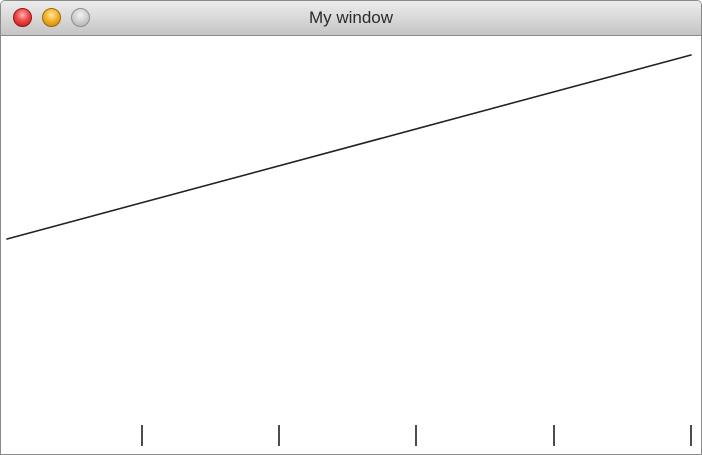 The width and height of the screenshot is (702, 455). What do you see at coordinates (51, 17) in the screenshot?
I see `minimize-button` at bounding box center [51, 17].